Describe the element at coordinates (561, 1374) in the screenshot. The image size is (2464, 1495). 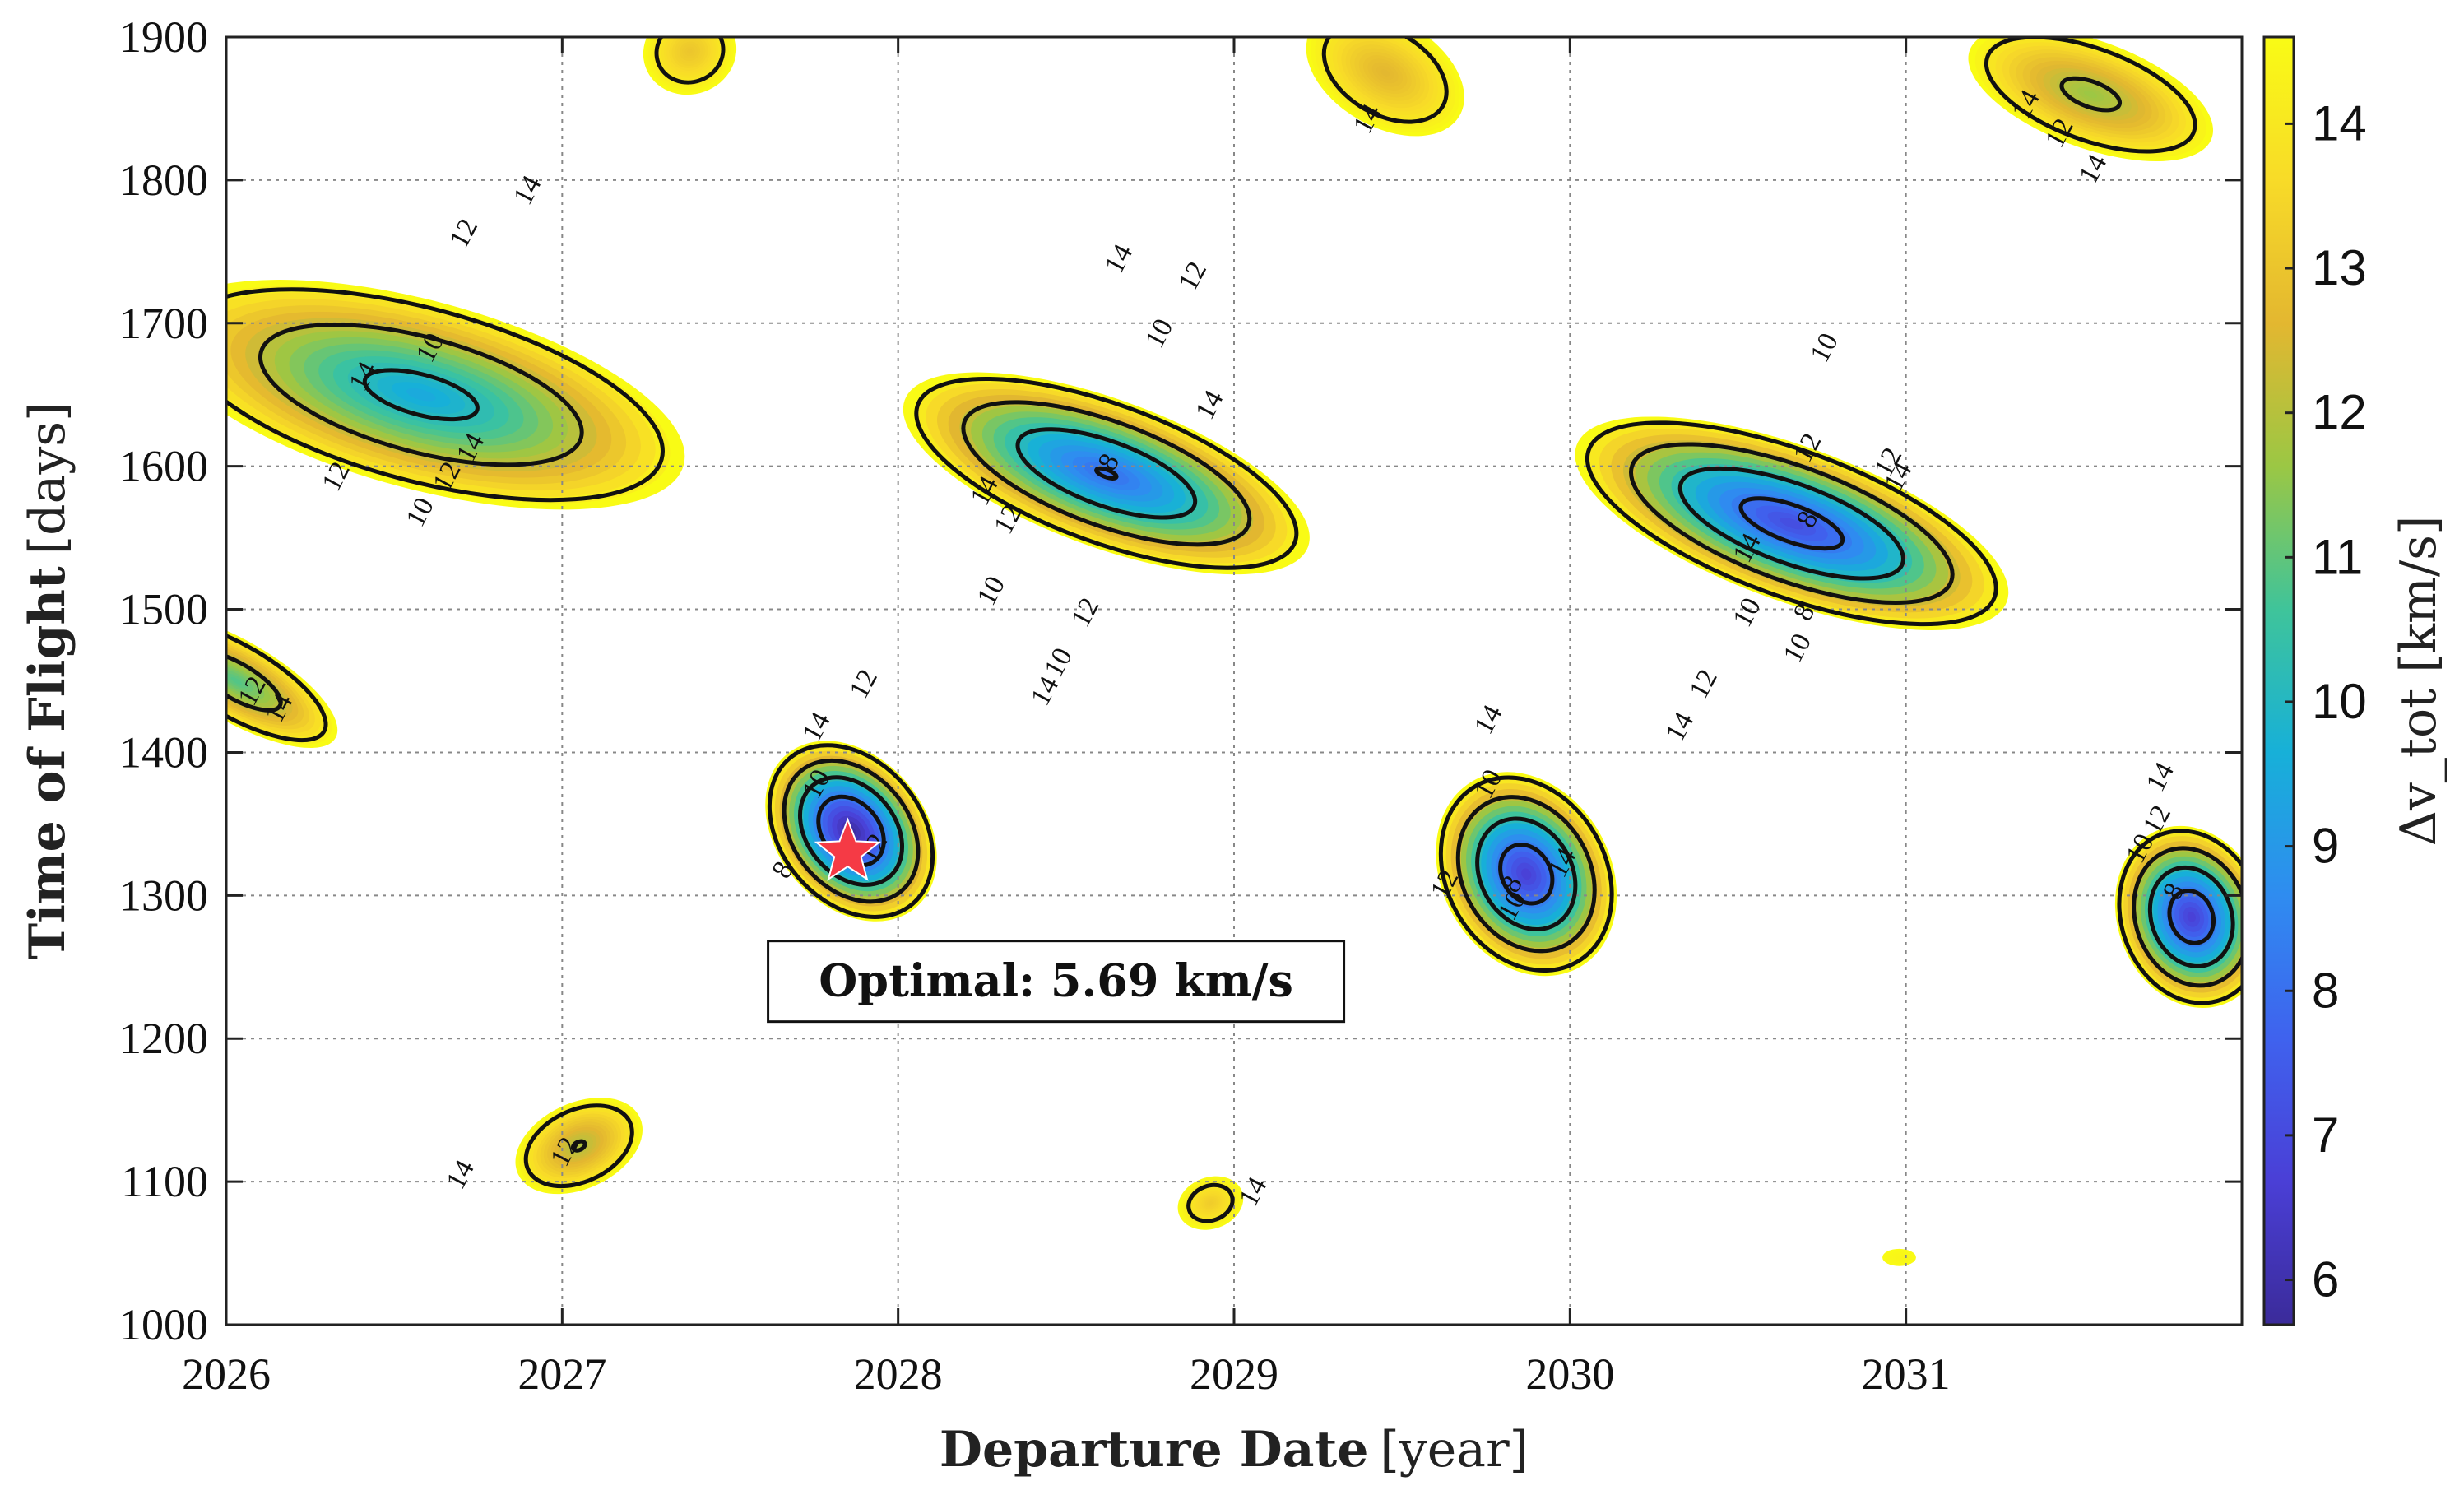
I see `x-tick-label: 2027` at that location.